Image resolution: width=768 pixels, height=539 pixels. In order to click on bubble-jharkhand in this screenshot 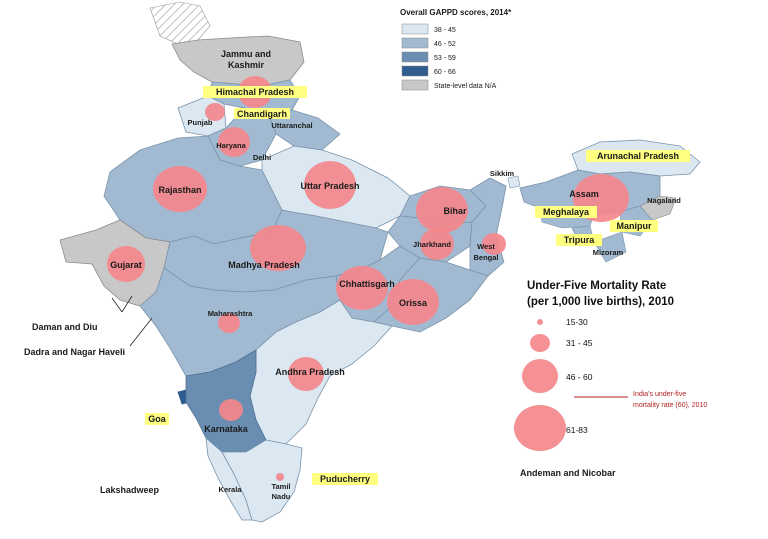, I will do `click(437, 244)`.